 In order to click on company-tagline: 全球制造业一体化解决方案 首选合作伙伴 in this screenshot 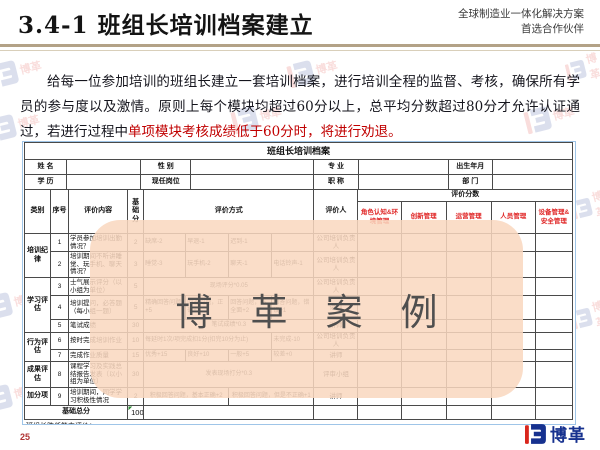, I will do `click(521, 22)`.